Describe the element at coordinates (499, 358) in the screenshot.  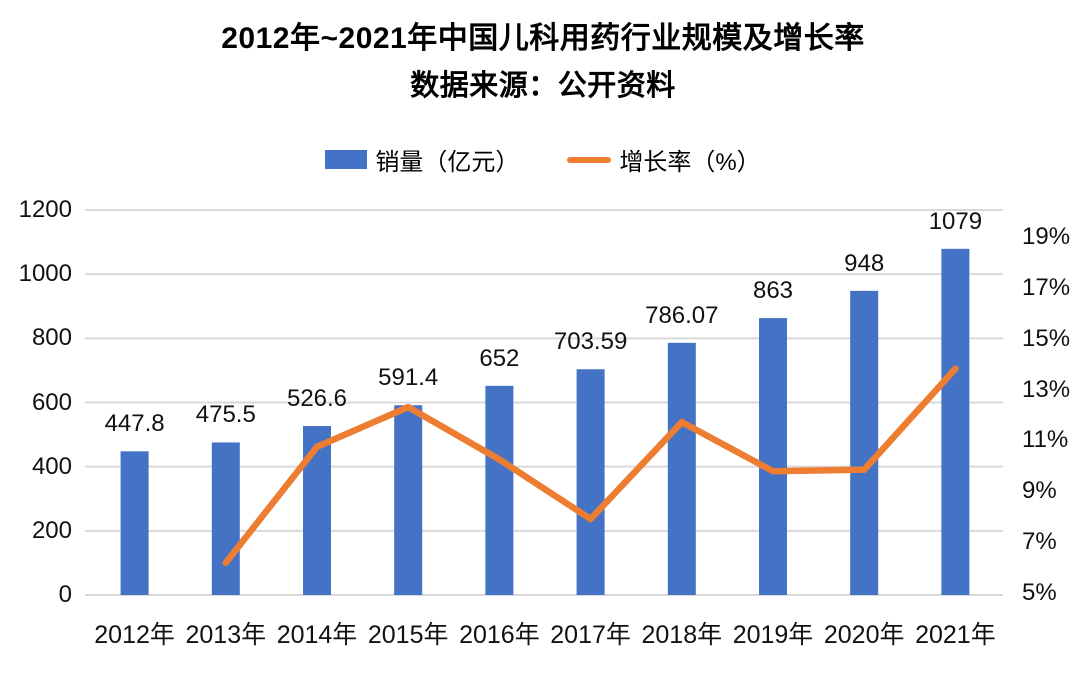
I see `bar-value-label: 652` at that location.